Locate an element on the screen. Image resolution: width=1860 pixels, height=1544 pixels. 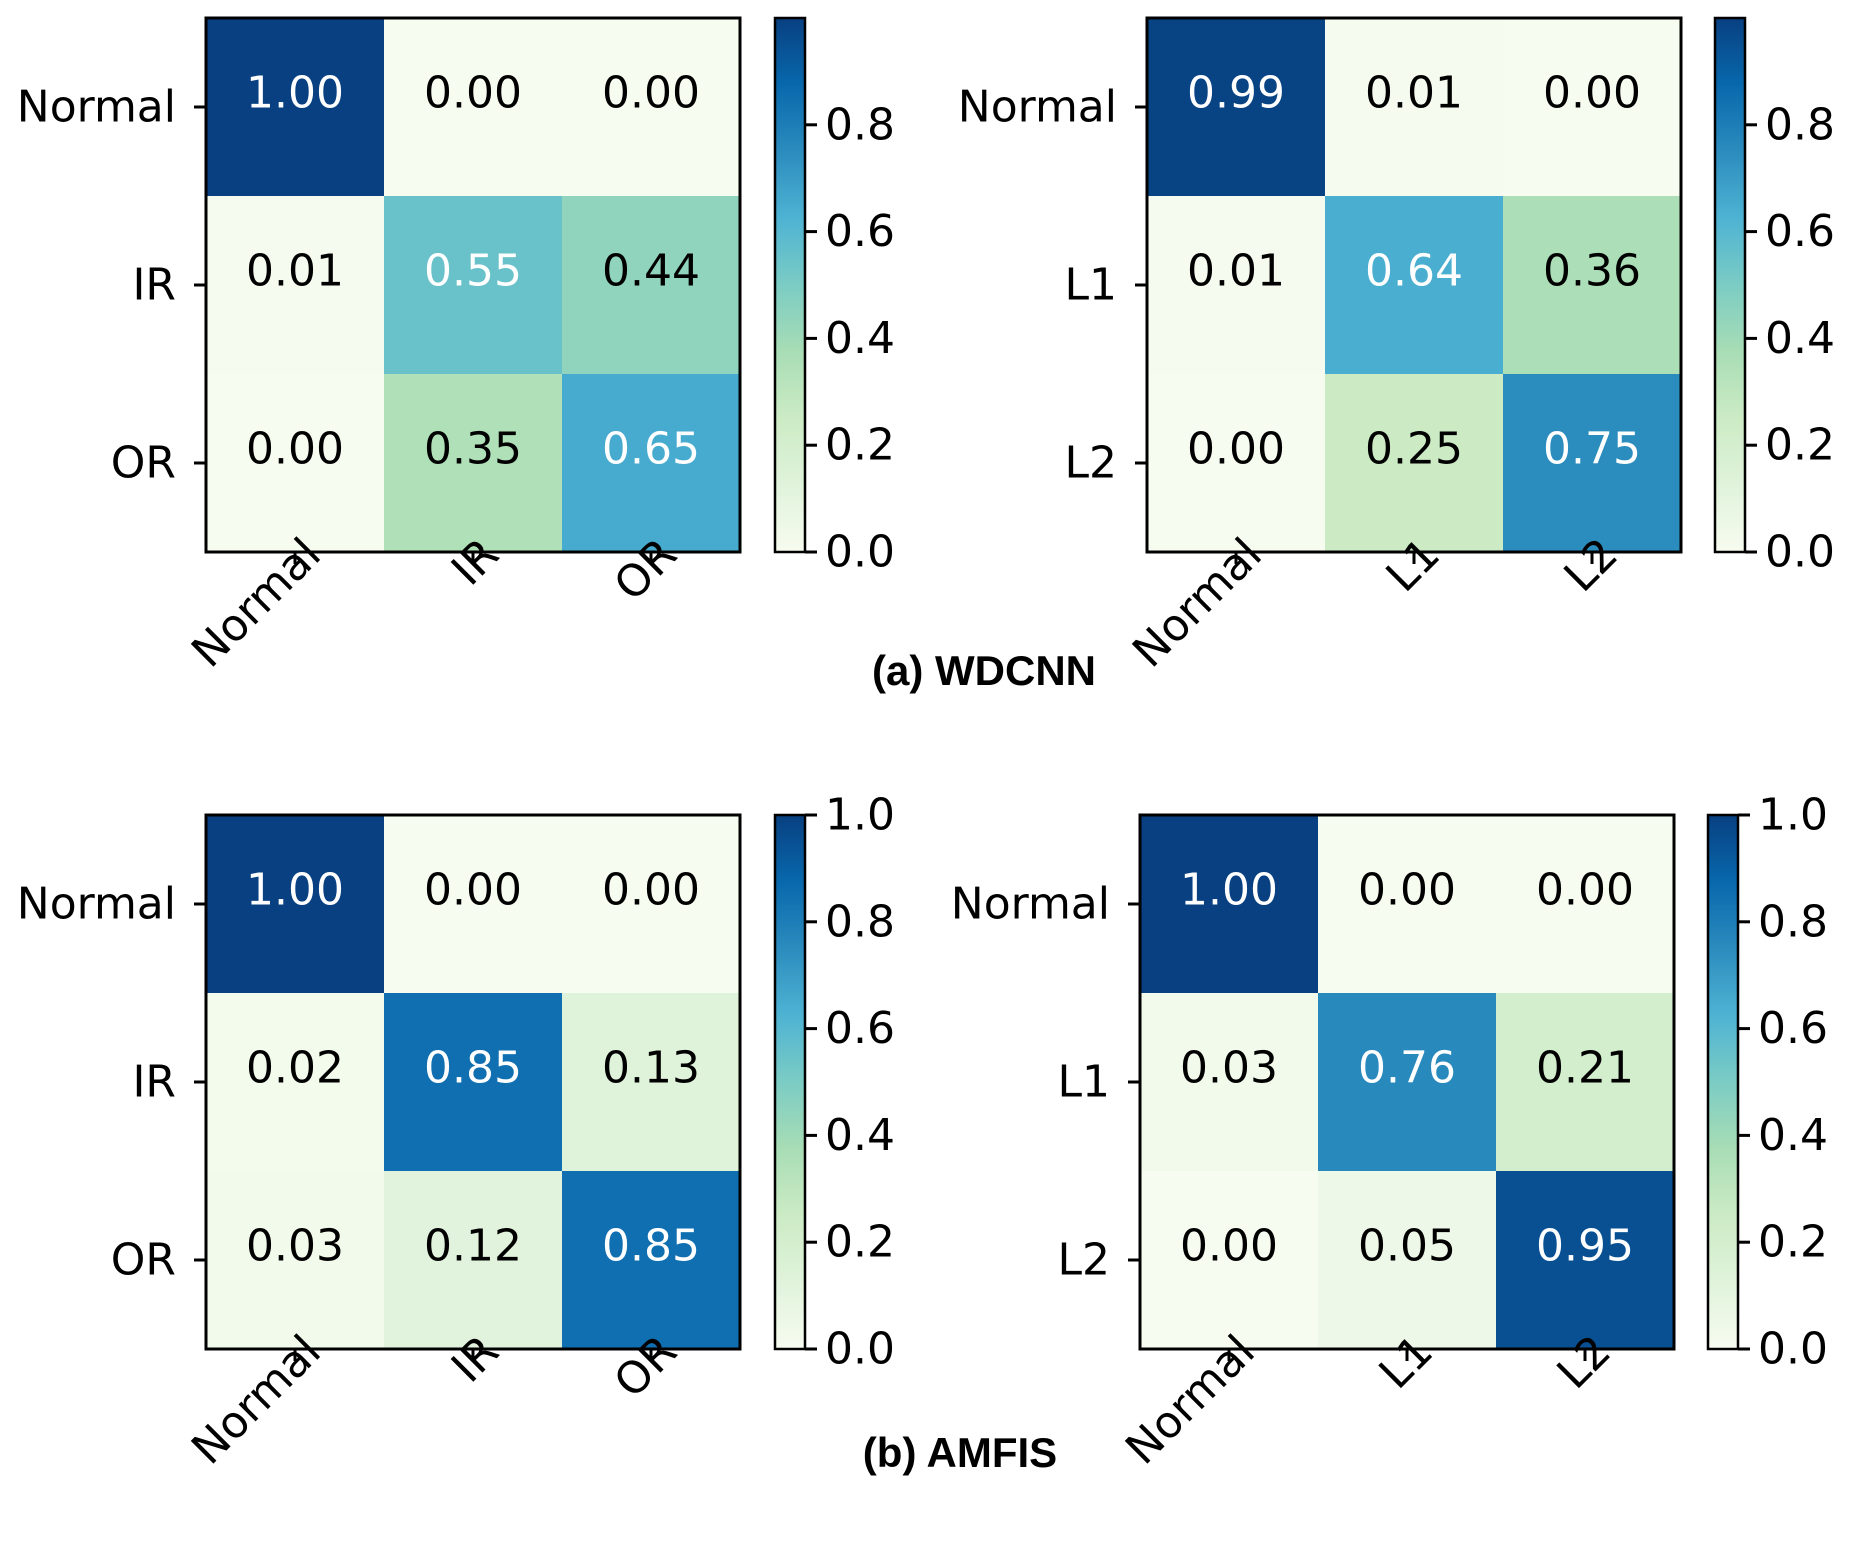
cell-value-label: 0.44 is located at coordinates (651, 271).